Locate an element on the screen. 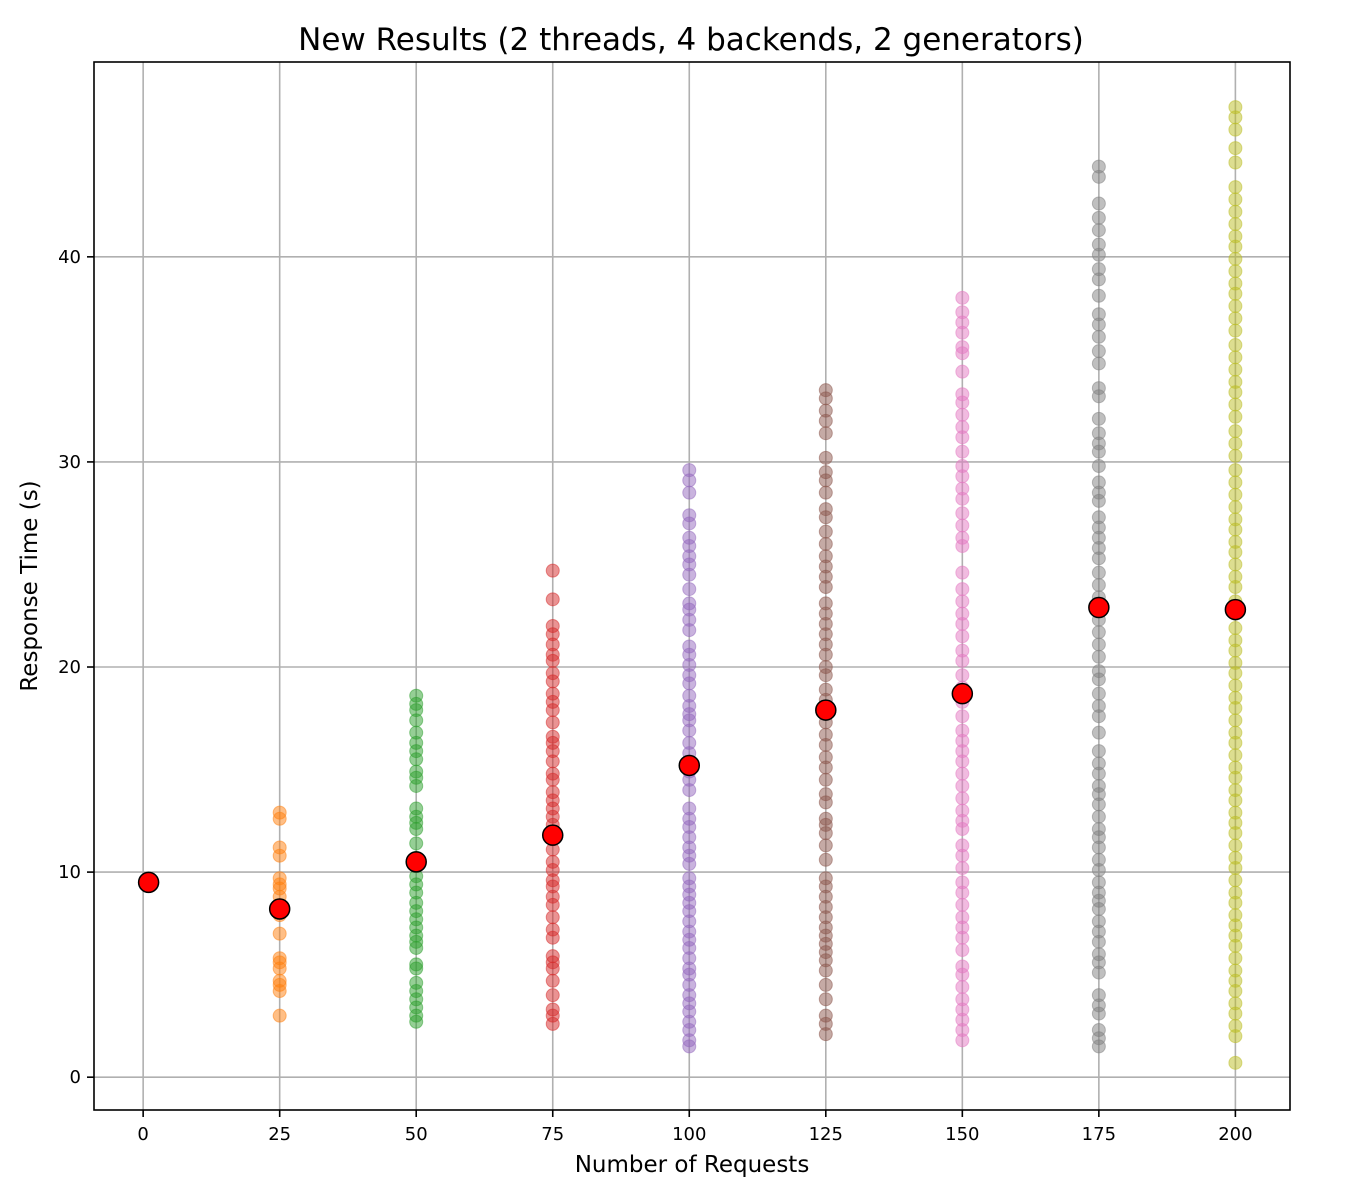 This screenshot has width=1347, height=1196. y-tick-label: 20 is located at coordinates (69, 667).